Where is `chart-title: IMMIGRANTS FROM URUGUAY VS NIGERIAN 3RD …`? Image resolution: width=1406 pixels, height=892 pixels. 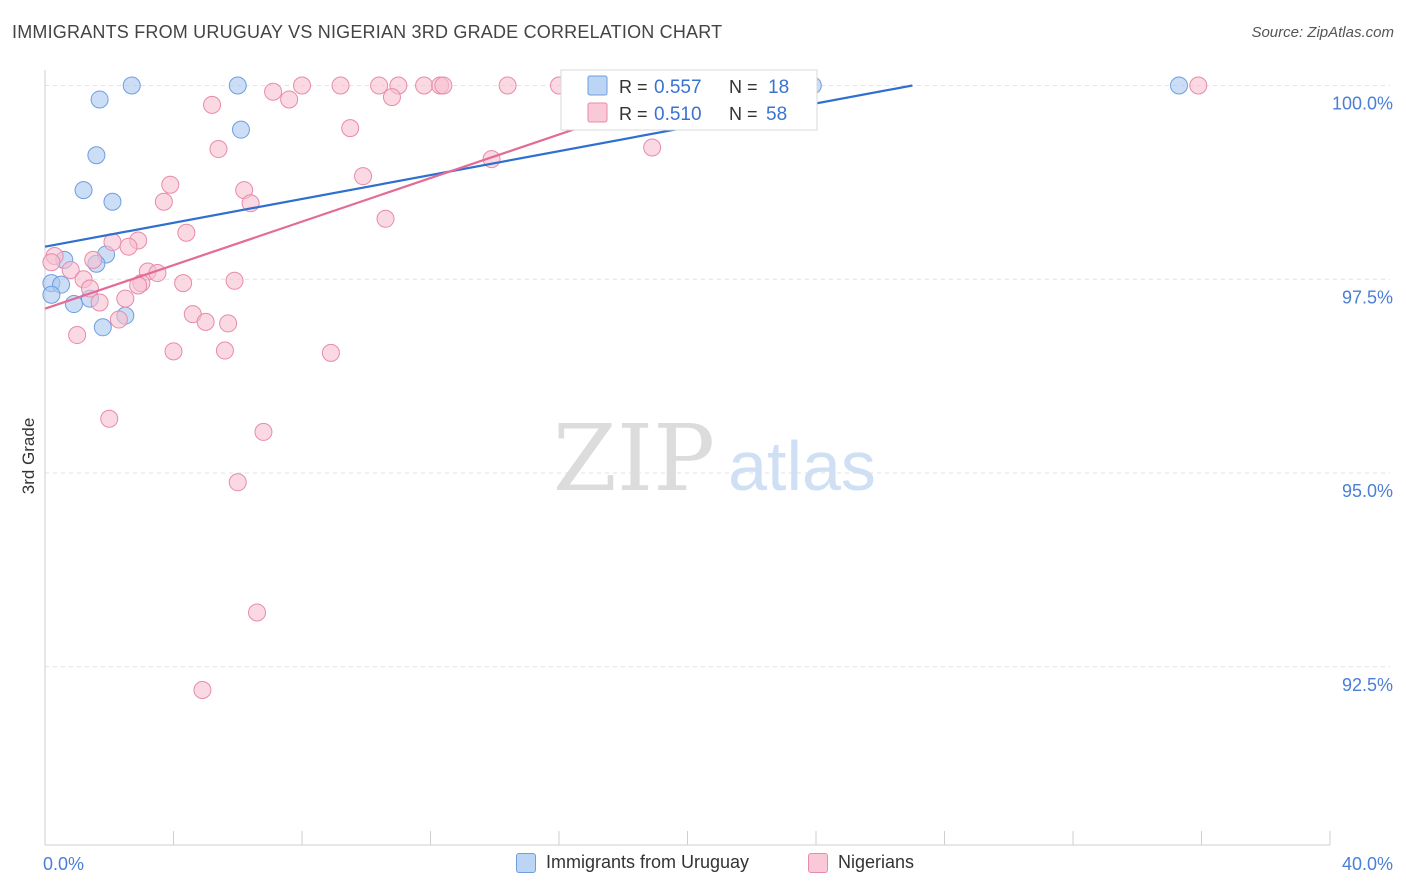
chart-title: IMMIGRANTS FROM URUGUAY VS NIGERIAN 3RD … is located at coordinates (367, 32).